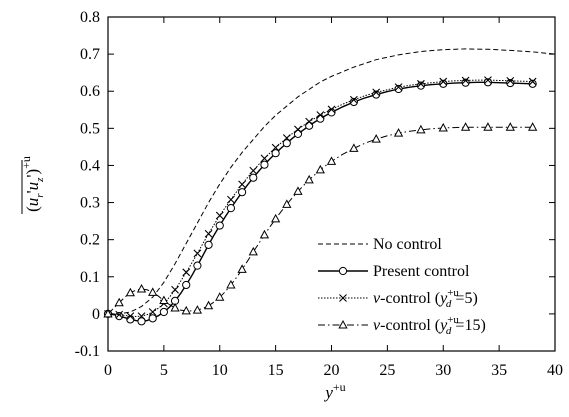 The image size is (569, 417). Describe the element at coordinates (32, 185) in the screenshot. I see `y-axis-label: (ur'uz')+u` at that location.